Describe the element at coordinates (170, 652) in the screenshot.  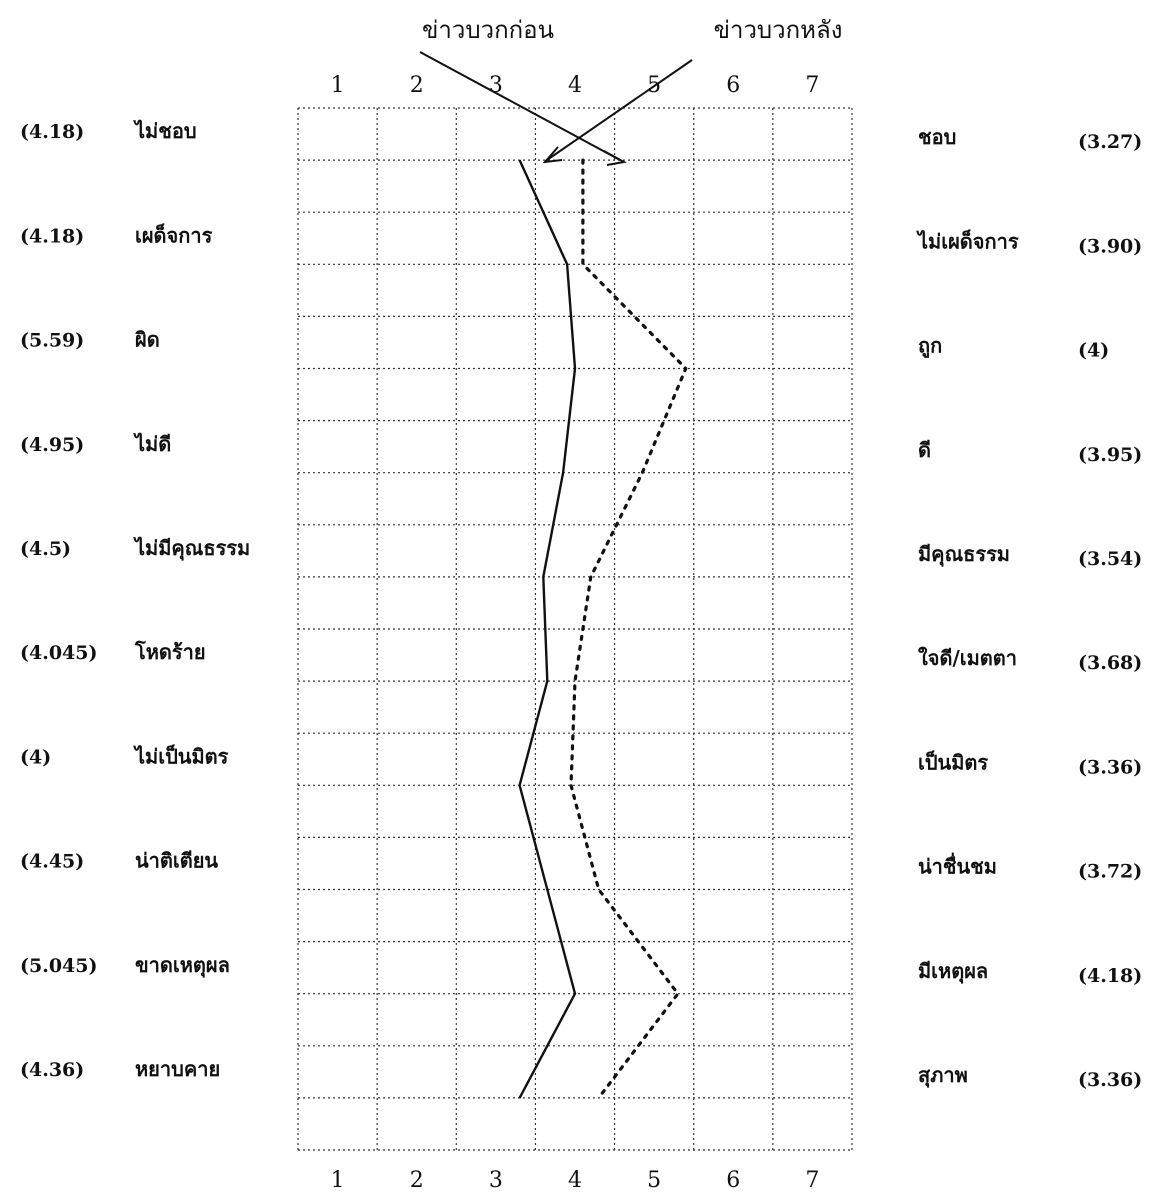
I see `left-adjective-label: โหดร้าย` at that location.